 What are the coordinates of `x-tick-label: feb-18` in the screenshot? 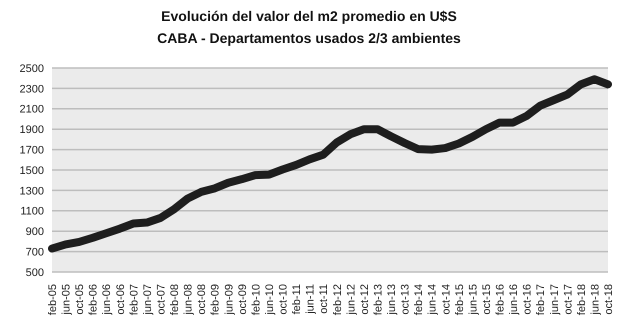 It's located at (582, 300).